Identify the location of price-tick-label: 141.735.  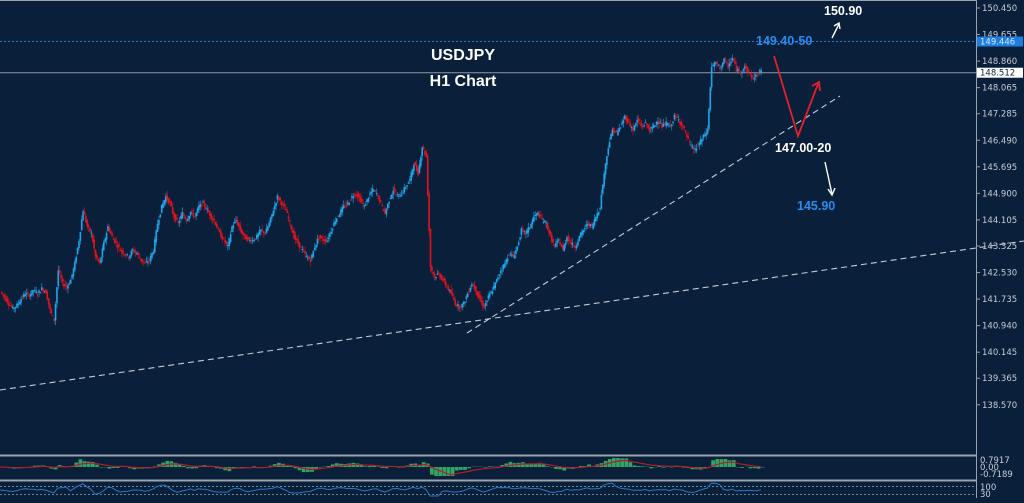
(999, 300).